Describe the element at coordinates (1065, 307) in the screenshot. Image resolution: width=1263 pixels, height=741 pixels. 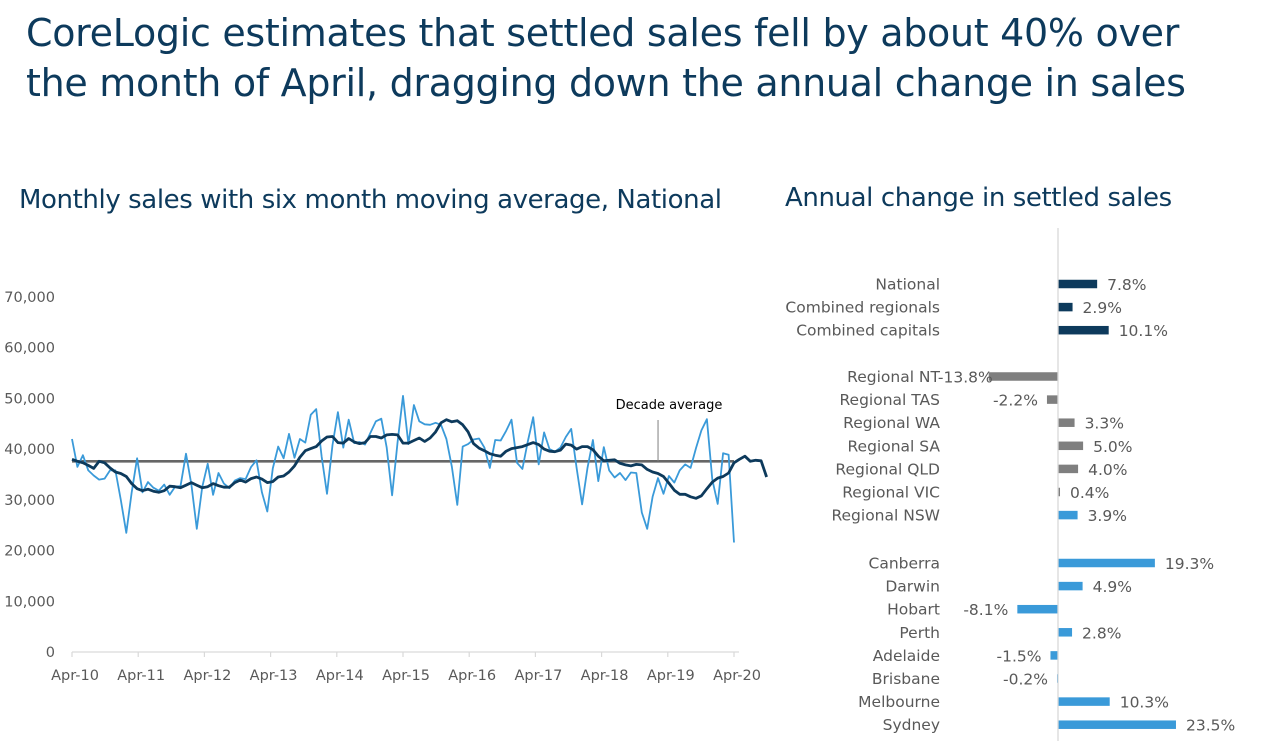
I see `bar-combined-regionals` at that location.